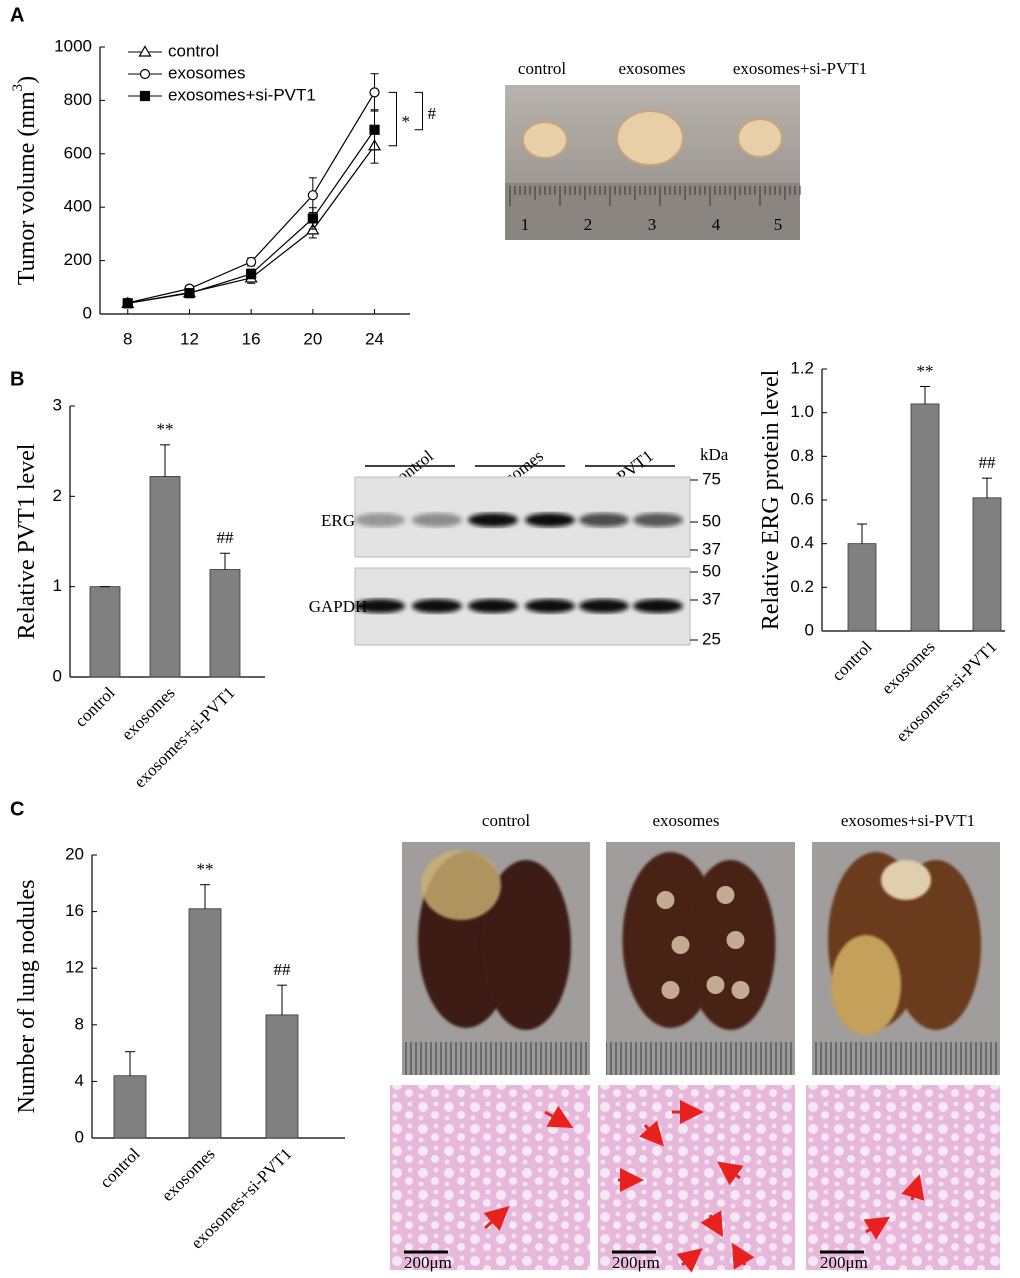 The width and height of the screenshot is (1020, 1278). Describe the element at coordinates (17, 809) in the screenshot. I see `panel-label: C` at that location.